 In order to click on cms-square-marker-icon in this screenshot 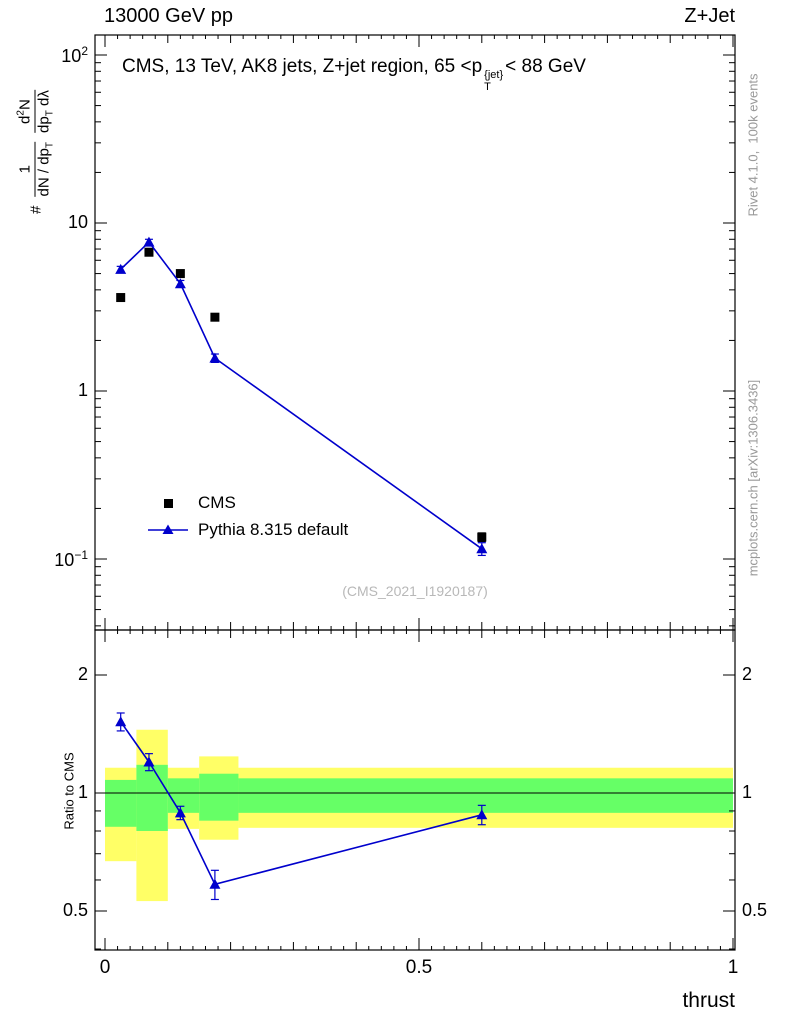, I will do `click(168, 503)`.